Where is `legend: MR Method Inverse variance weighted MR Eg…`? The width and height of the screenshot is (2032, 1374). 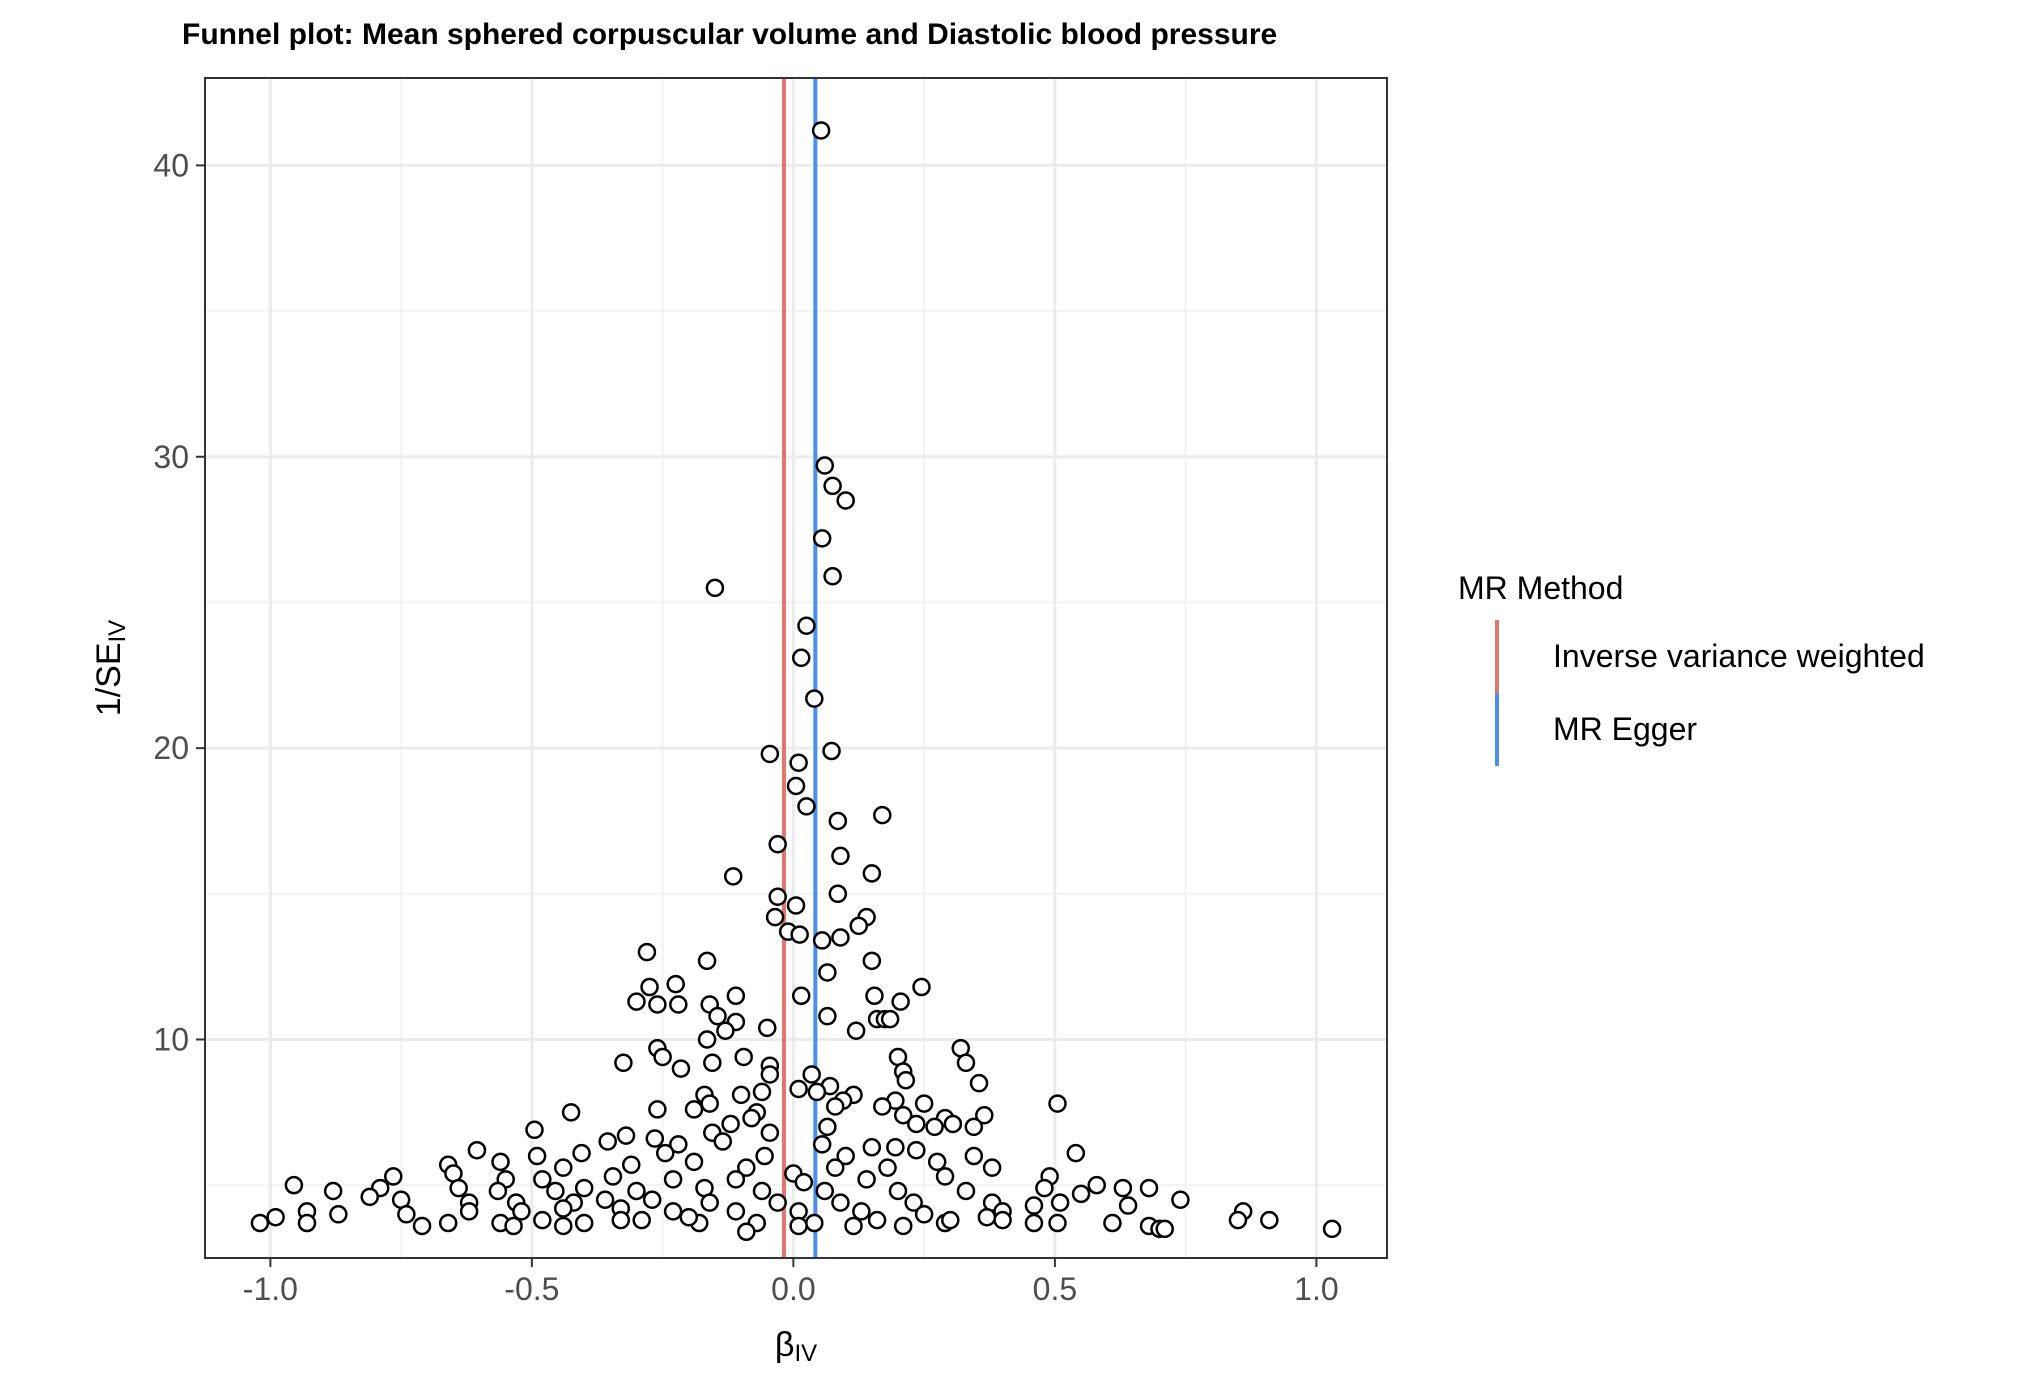
legend: MR Method Inverse variance weighted MR Eg… is located at coordinates (1691, 668).